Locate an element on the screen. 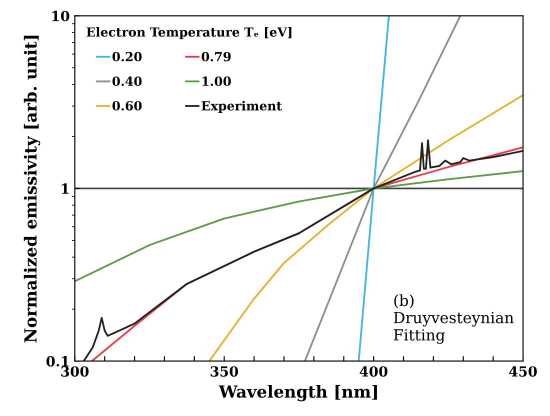  legend-label: 0.20 is located at coordinates (127, 57).